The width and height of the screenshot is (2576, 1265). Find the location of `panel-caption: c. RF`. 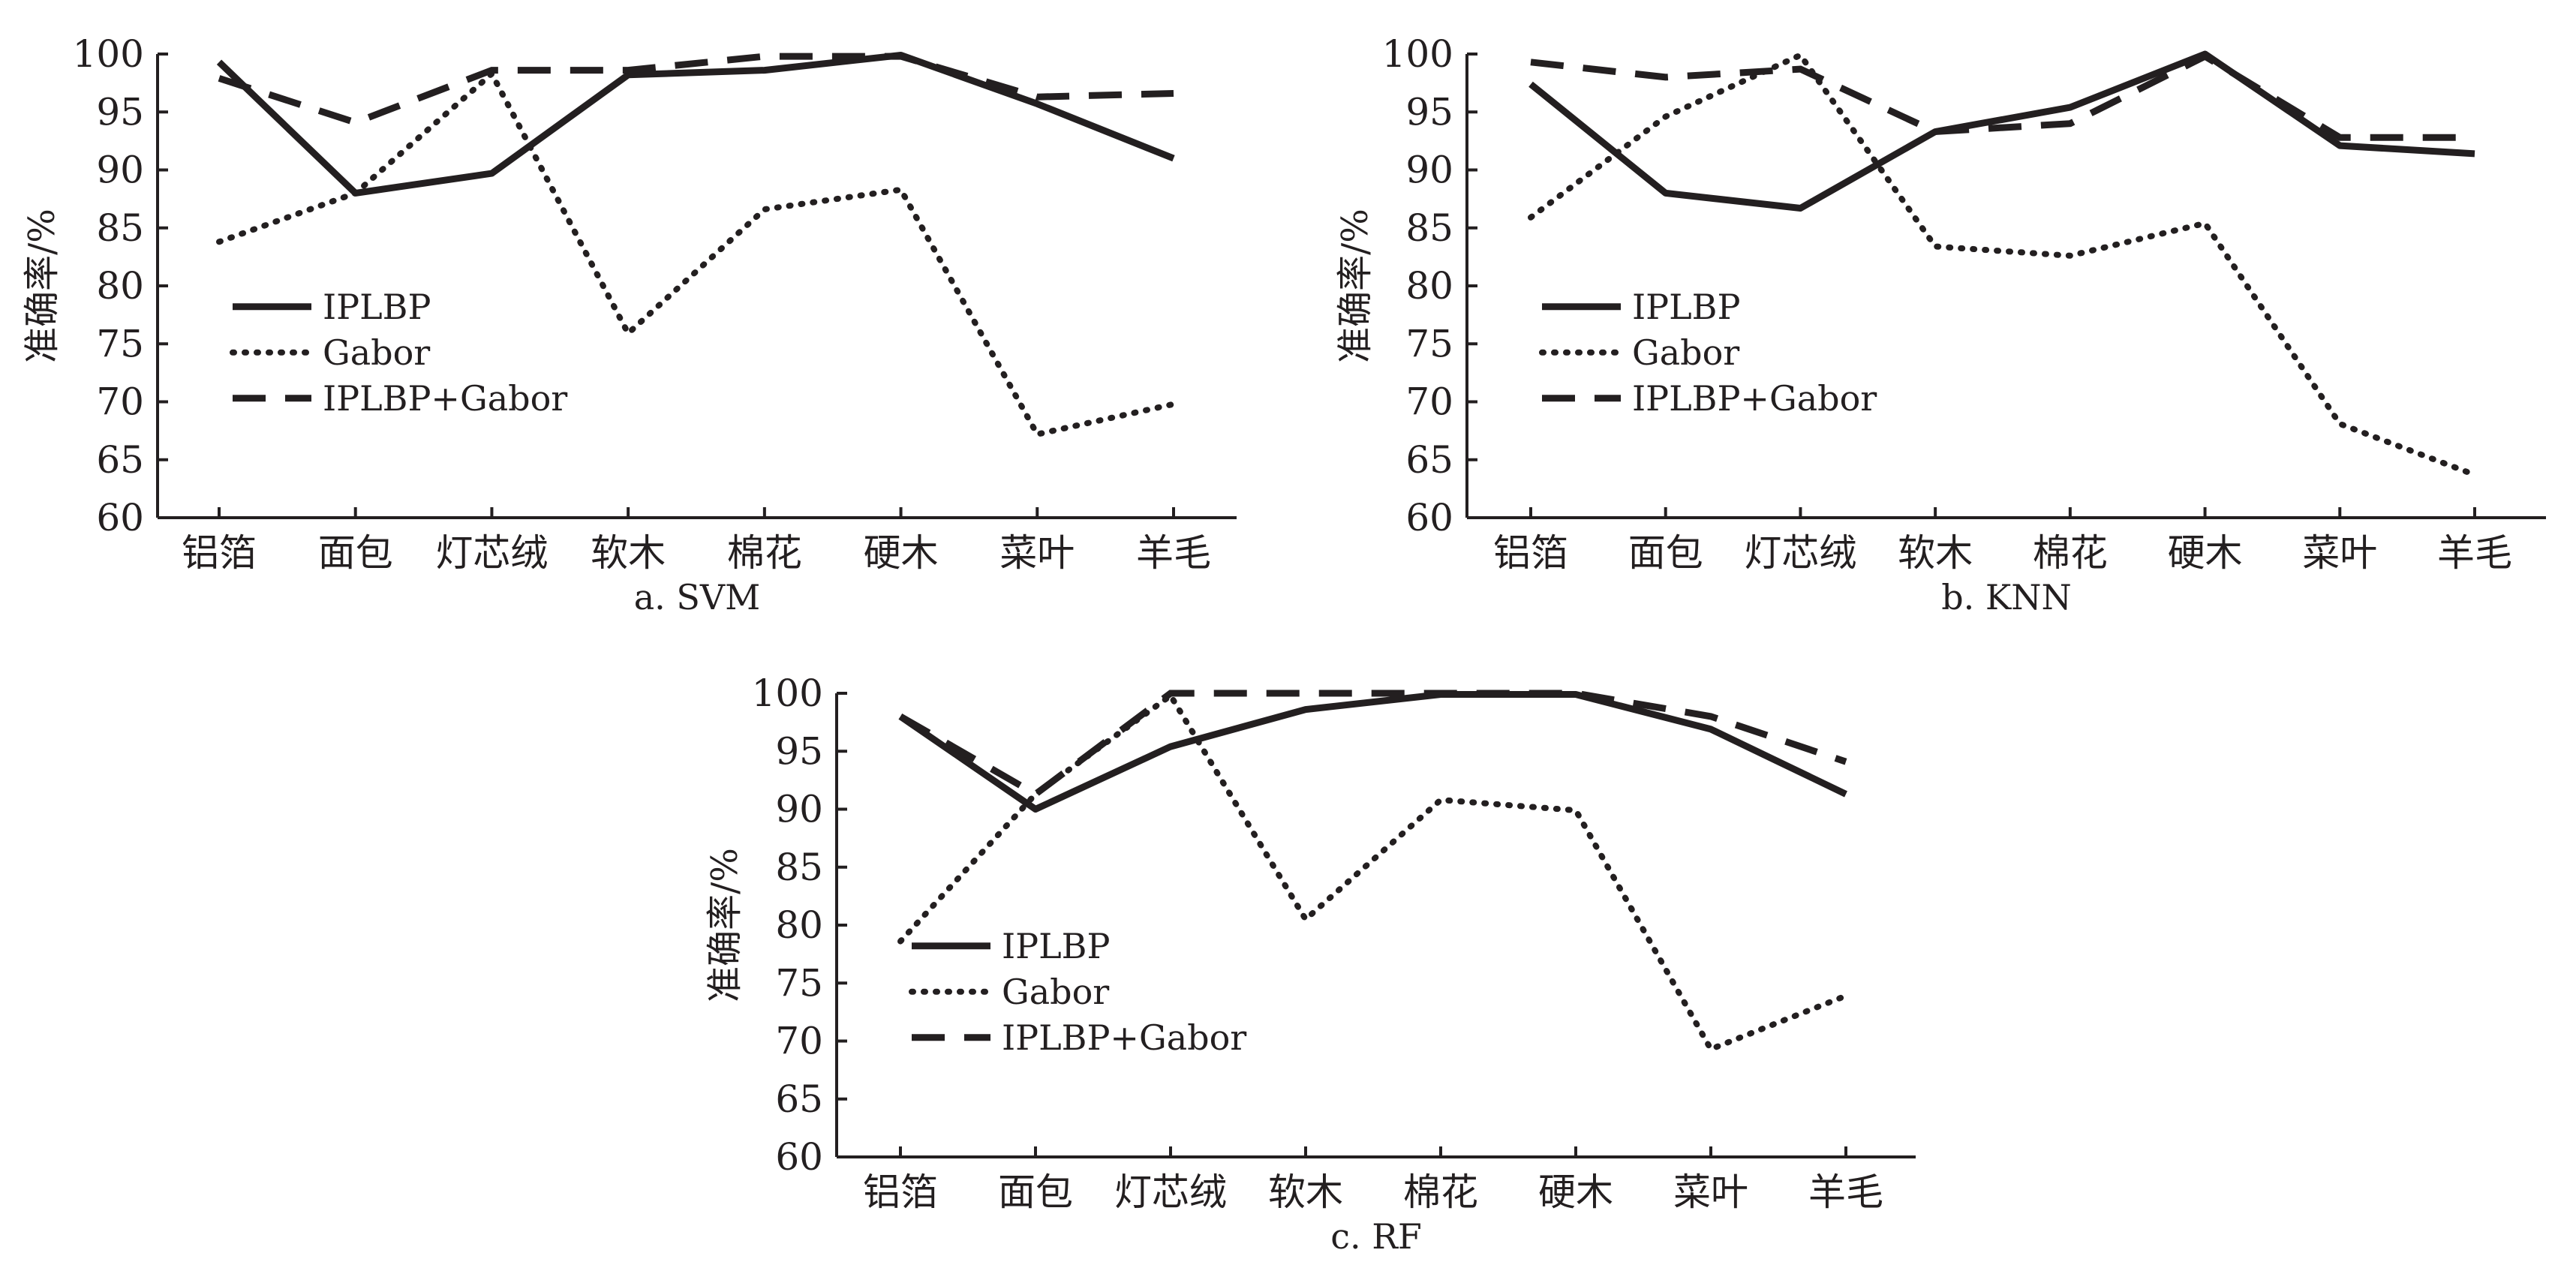

panel-caption: c. RF is located at coordinates (1376, 1236).